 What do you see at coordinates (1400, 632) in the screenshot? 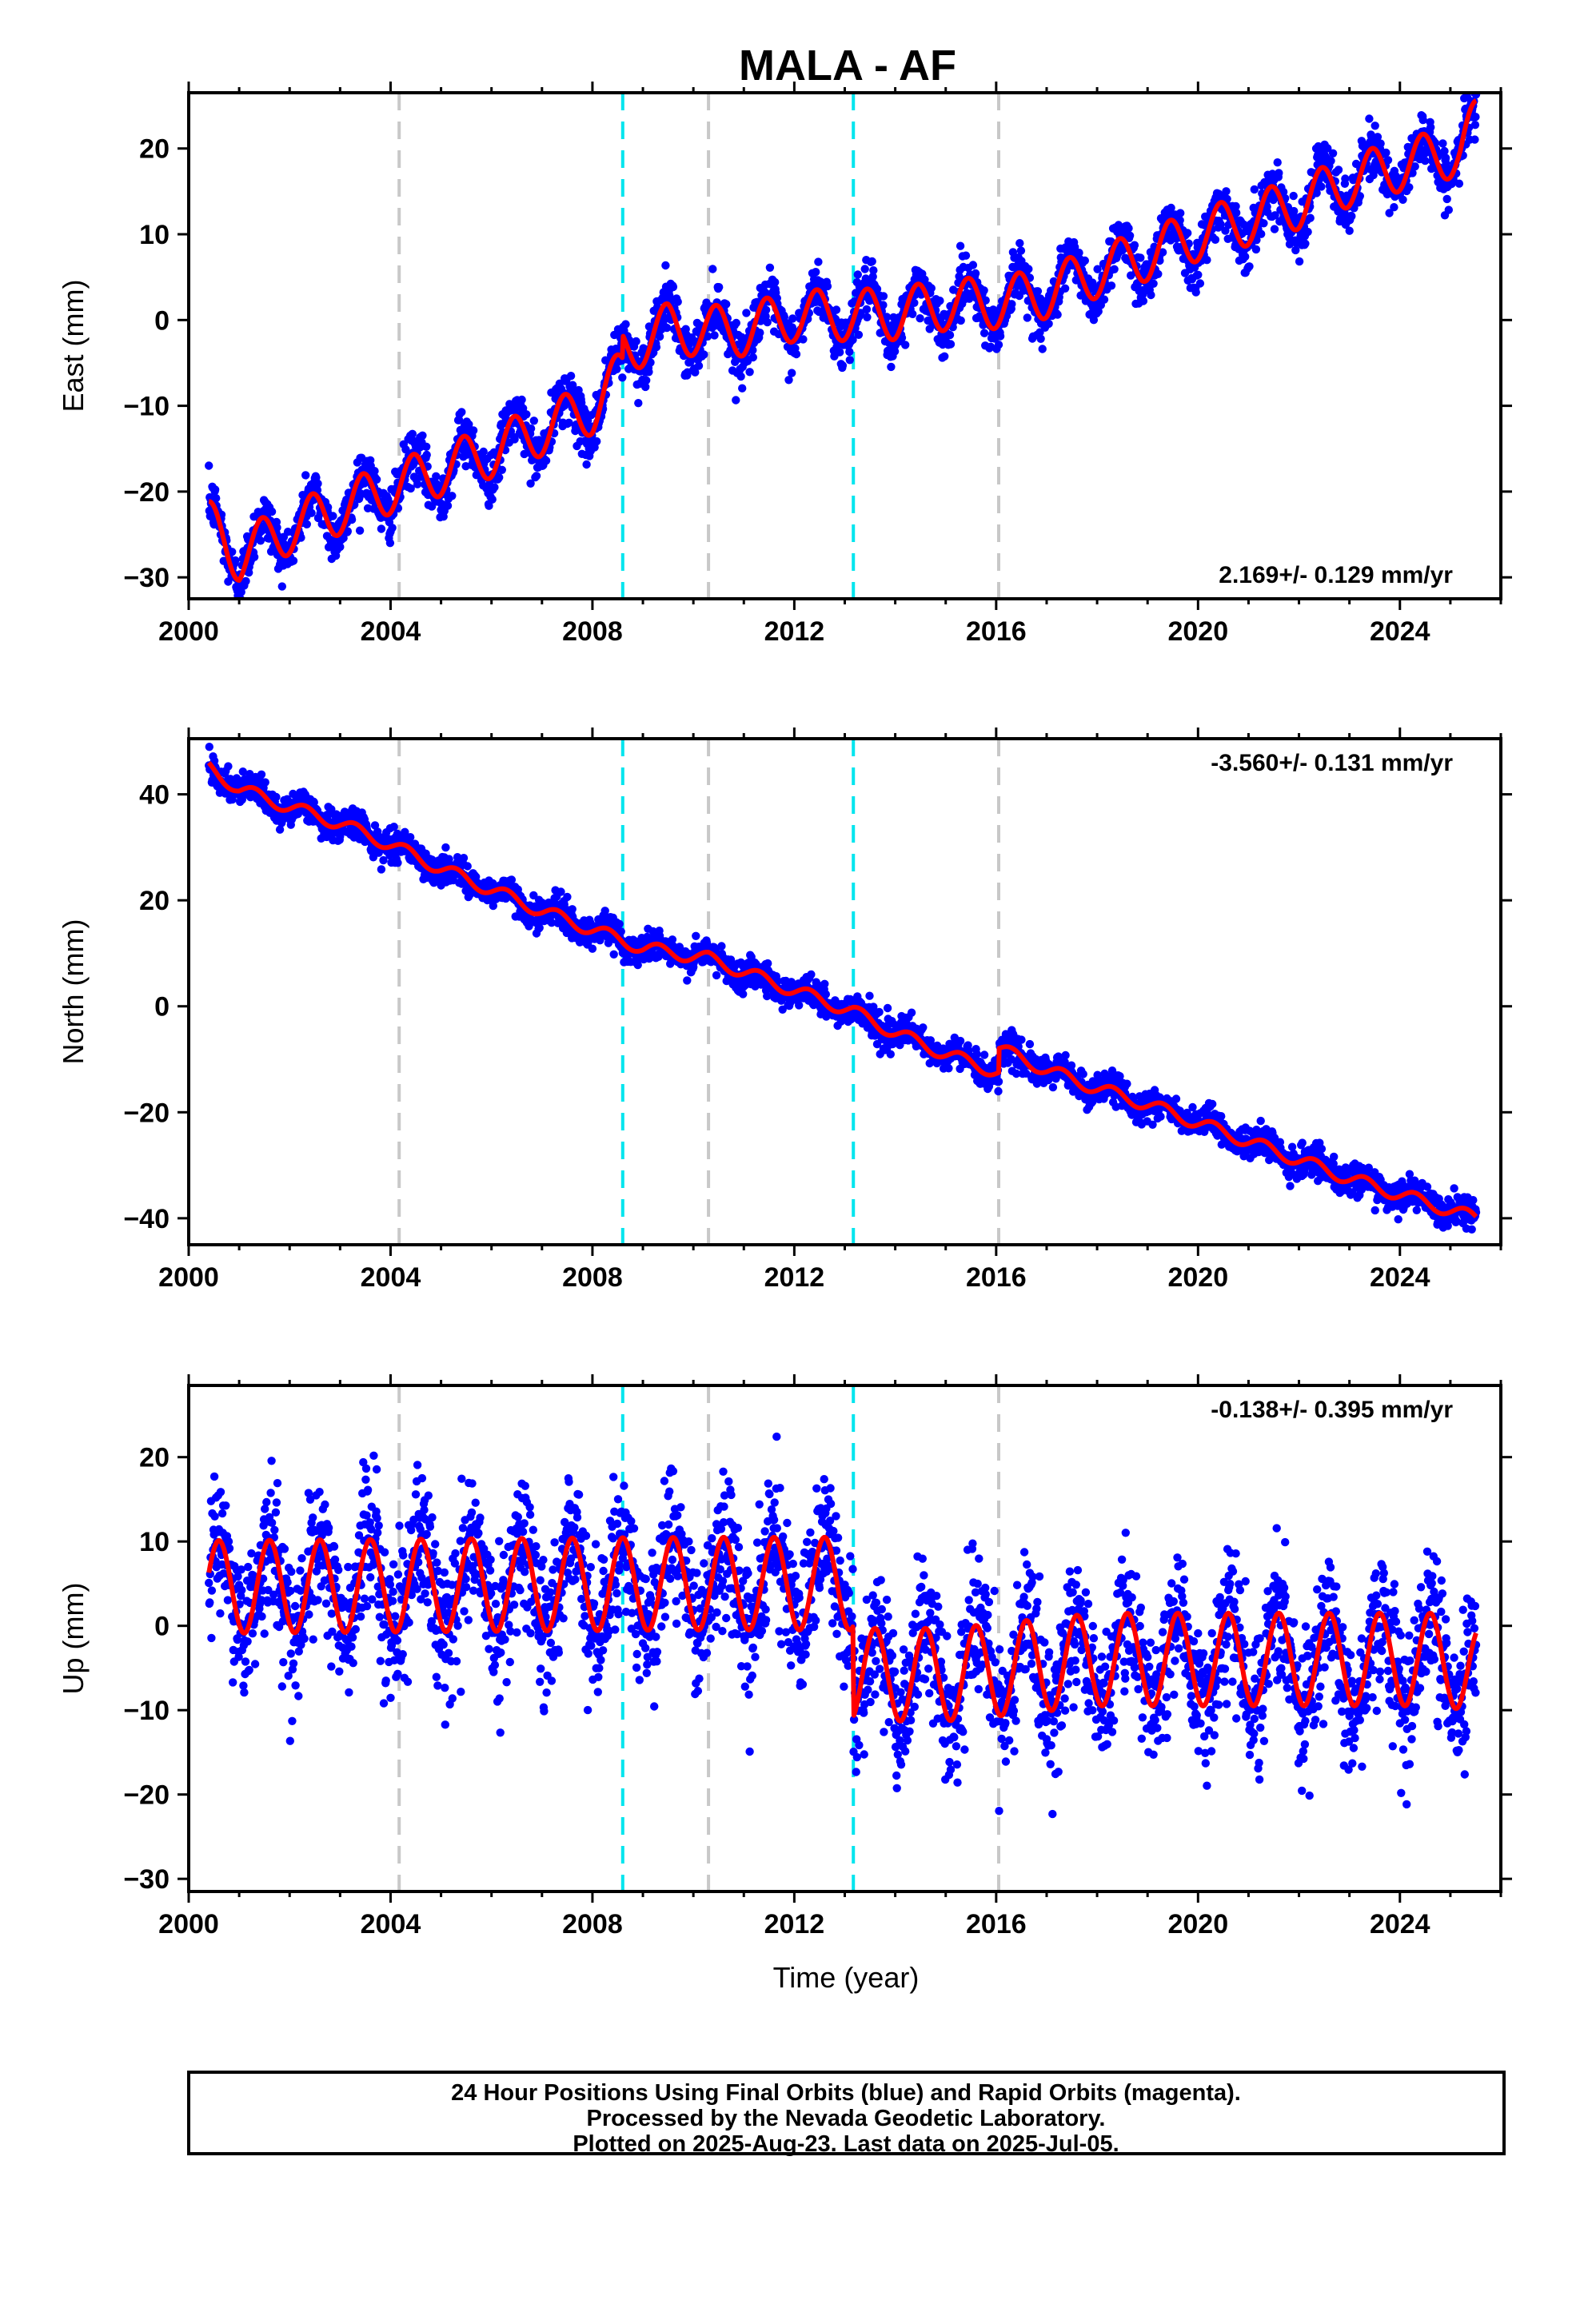
I see `x-tick-label: 2024` at bounding box center [1400, 632].